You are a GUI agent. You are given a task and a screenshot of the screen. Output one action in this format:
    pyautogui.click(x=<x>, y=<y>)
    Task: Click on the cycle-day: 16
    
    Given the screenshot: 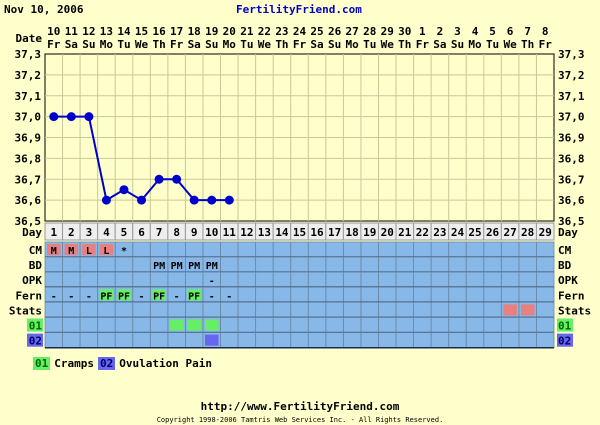 What is the action you would take?
    pyautogui.click(x=317, y=232)
    